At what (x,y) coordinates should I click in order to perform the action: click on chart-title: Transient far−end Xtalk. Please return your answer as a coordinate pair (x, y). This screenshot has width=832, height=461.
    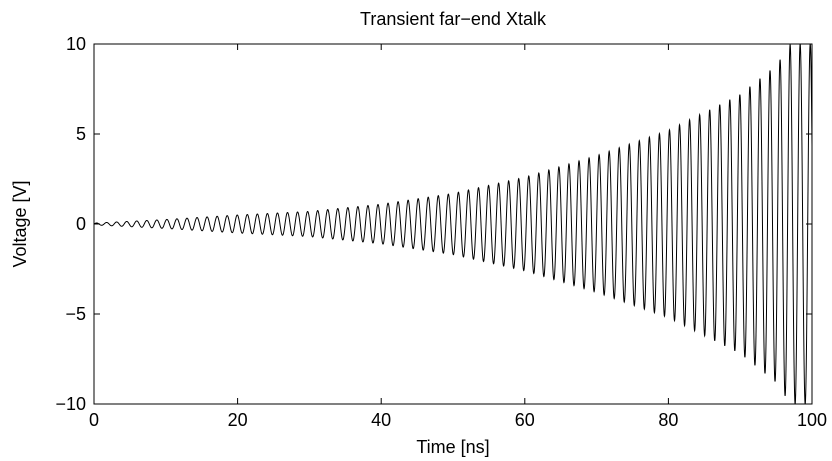
    Looking at the image, I should click on (453, 19).